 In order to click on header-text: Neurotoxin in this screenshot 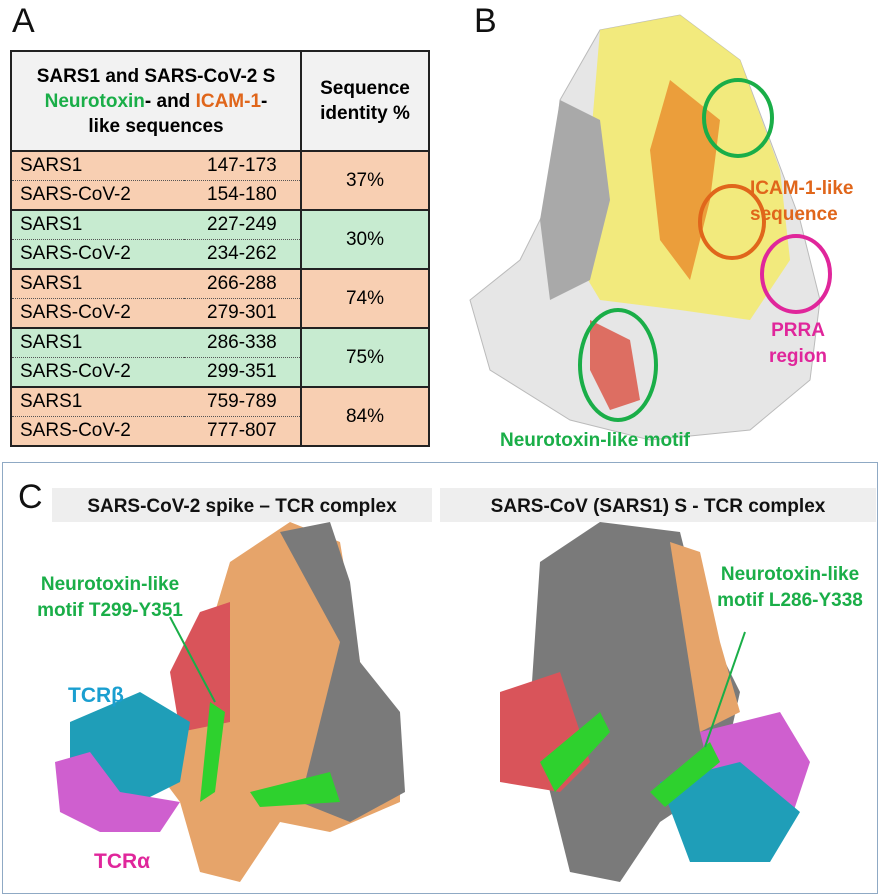, I will do `click(94, 101)`.